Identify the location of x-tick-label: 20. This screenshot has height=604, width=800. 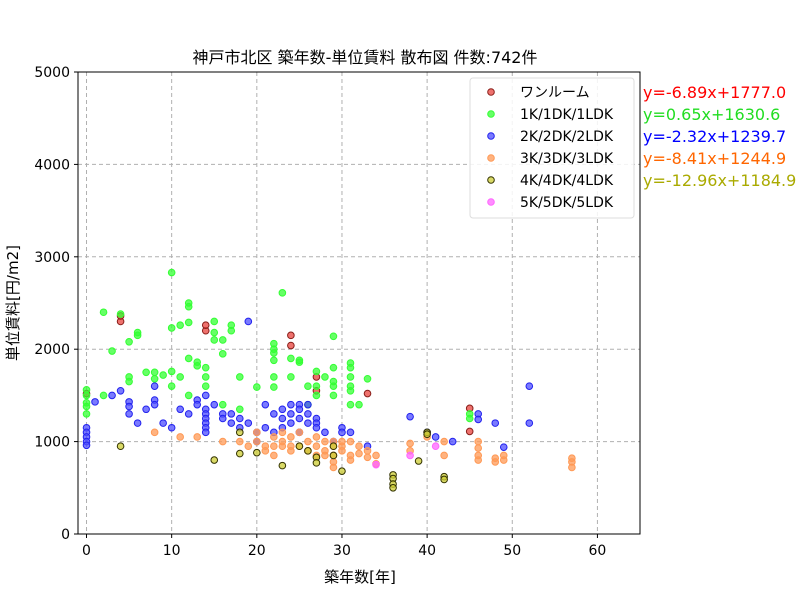
(257, 551).